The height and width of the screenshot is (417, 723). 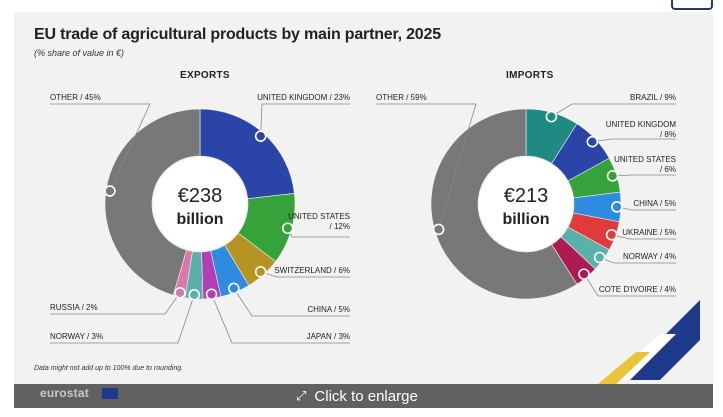 What do you see at coordinates (211, 294) in the screenshot?
I see `marker-japan` at bounding box center [211, 294].